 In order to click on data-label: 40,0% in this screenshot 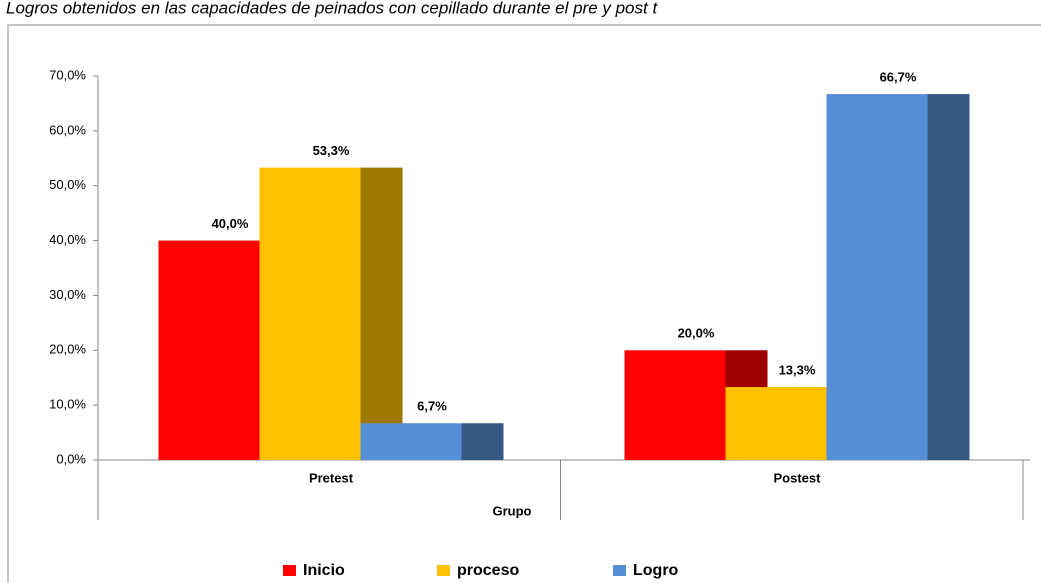, I will do `click(230, 223)`.